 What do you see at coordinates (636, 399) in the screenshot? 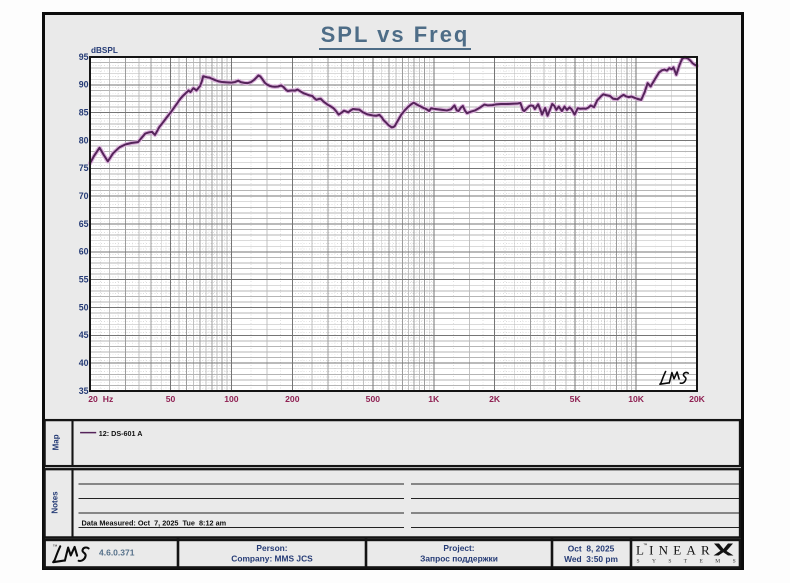
I see `svg-text: 10K` at bounding box center [636, 399].